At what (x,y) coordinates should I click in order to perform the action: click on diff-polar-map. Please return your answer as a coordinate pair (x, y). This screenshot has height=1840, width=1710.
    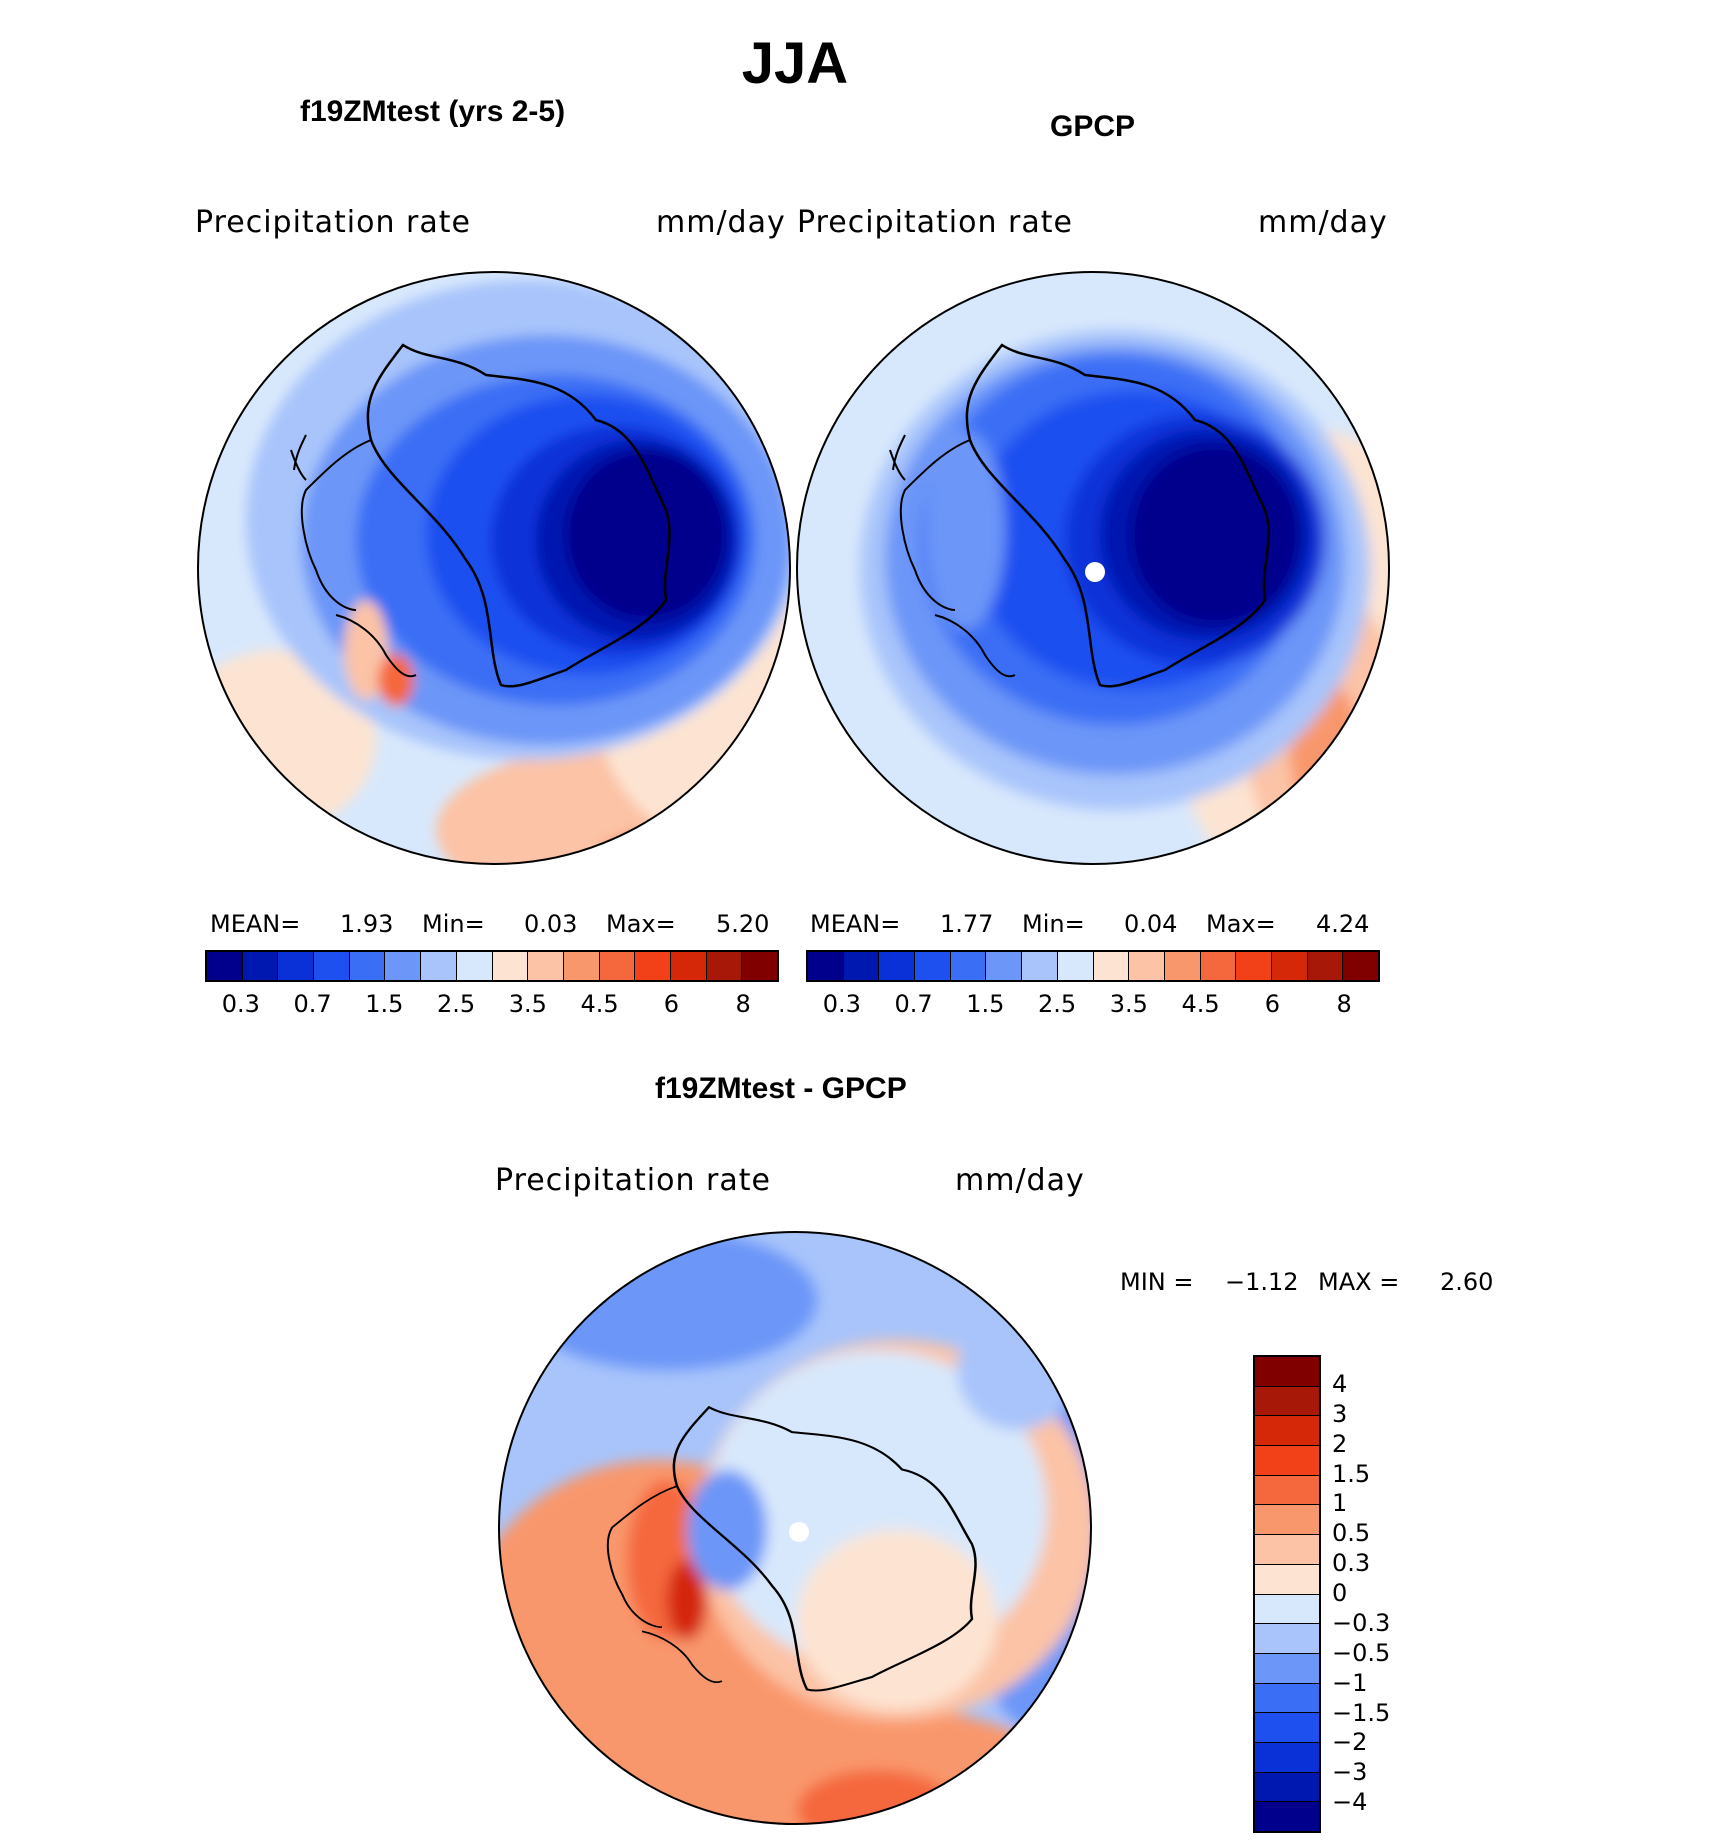
    Looking at the image, I should click on (795, 1528).